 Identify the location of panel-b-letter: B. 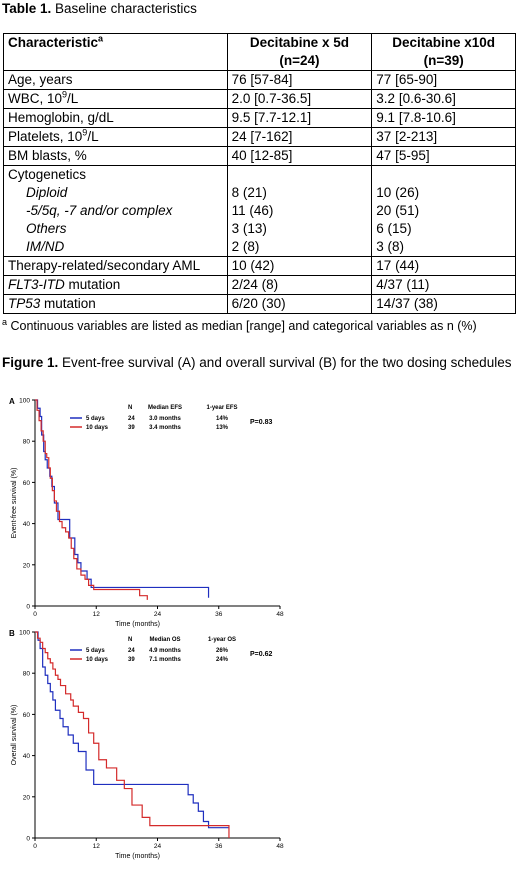
(12, 633).